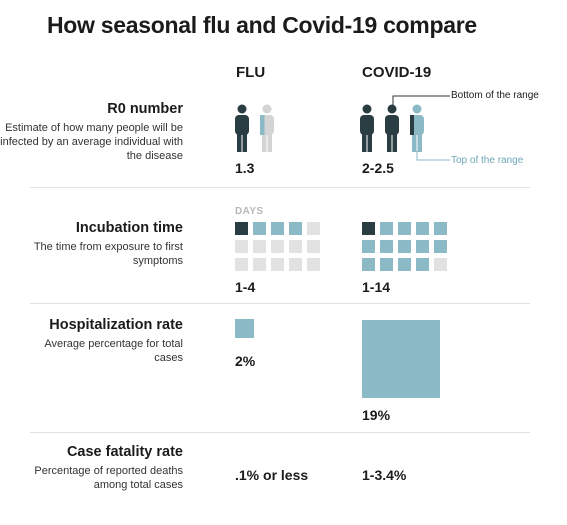 The width and height of the screenshot is (567, 525). I want to click on flu-hospitalization-square, so click(244, 328).